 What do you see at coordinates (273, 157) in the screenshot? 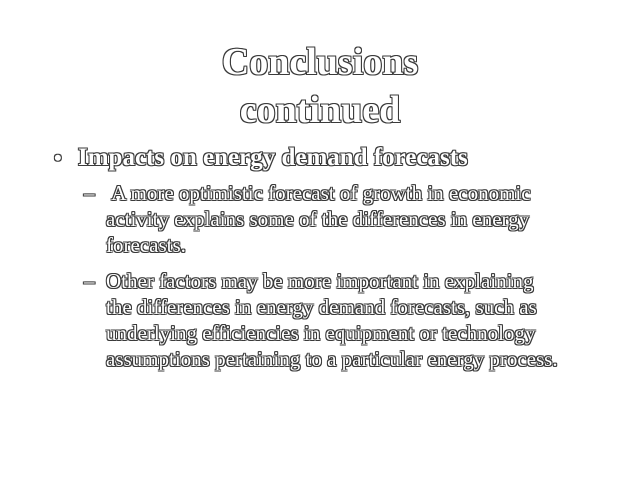
I see `main-bullet-text: Impacts on energy demand forecasts` at bounding box center [273, 157].